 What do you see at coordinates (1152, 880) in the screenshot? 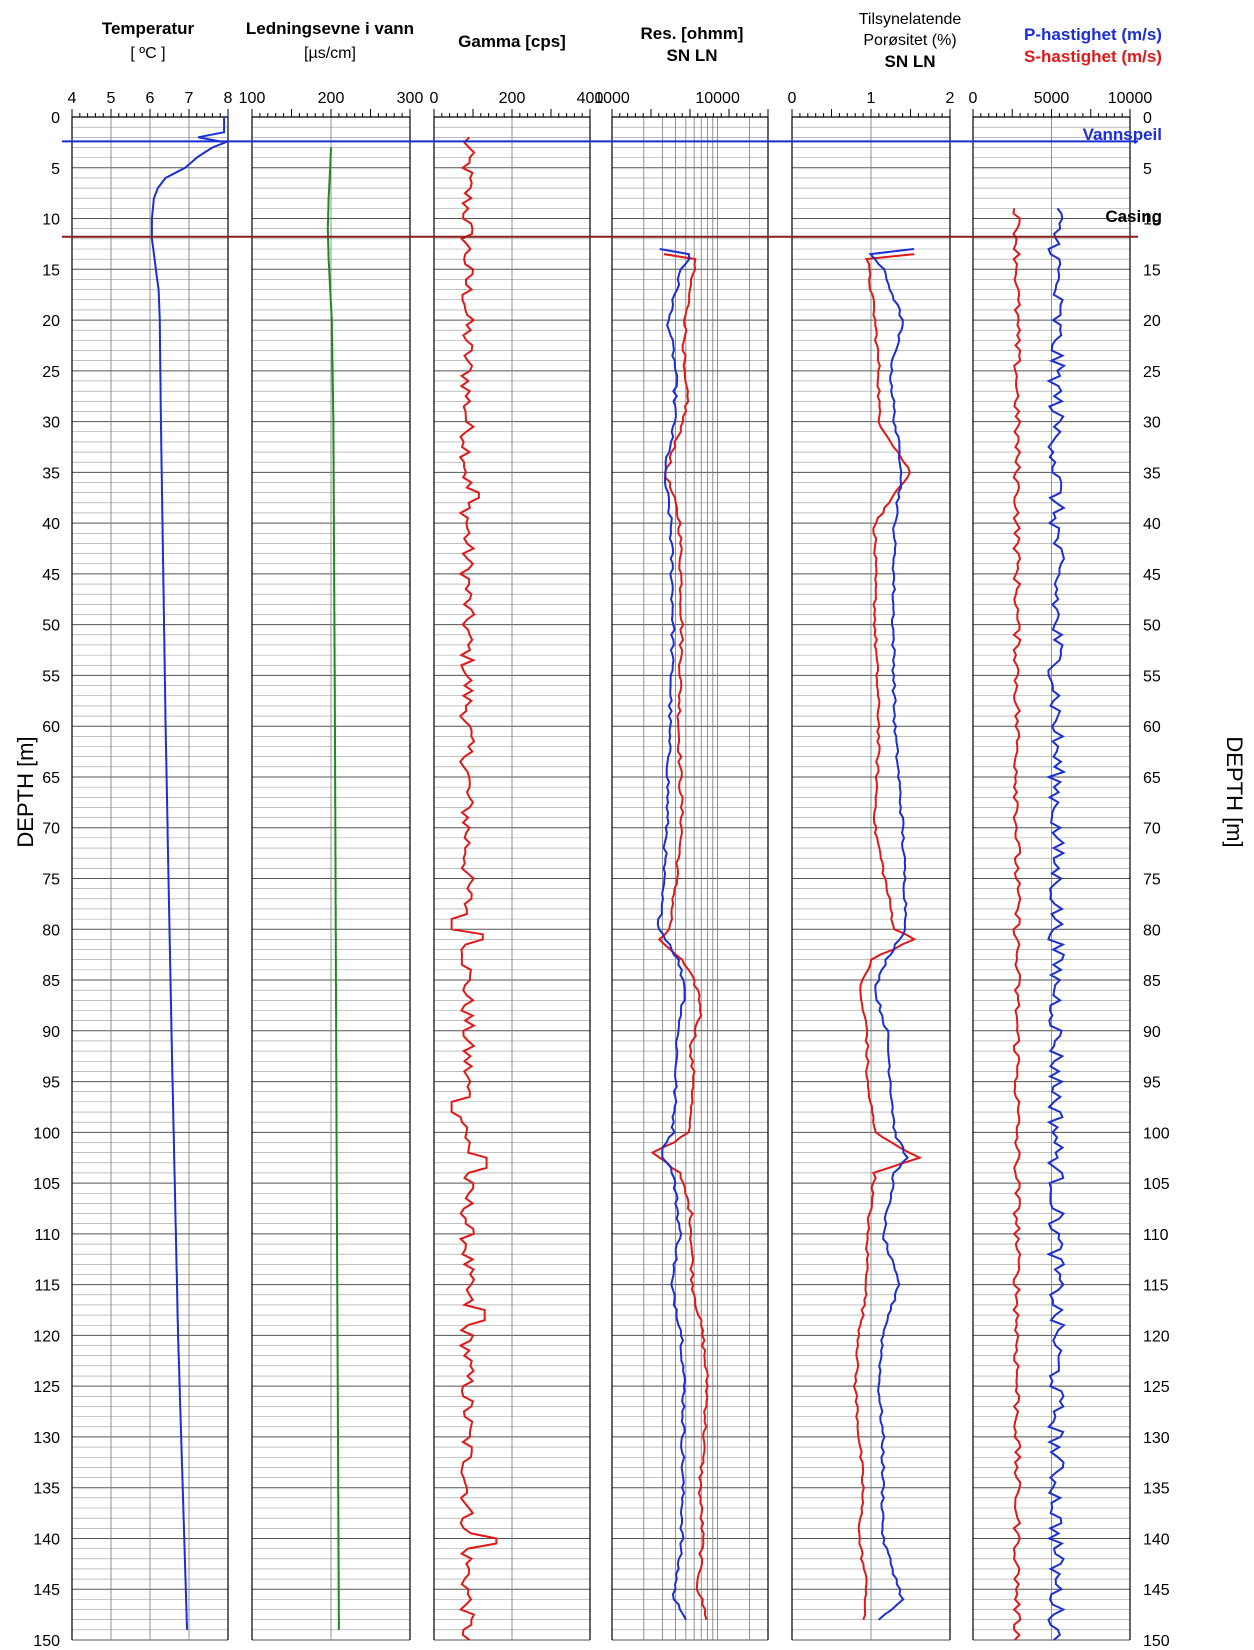
I see `depth-tick-label-right: 75` at bounding box center [1152, 880].